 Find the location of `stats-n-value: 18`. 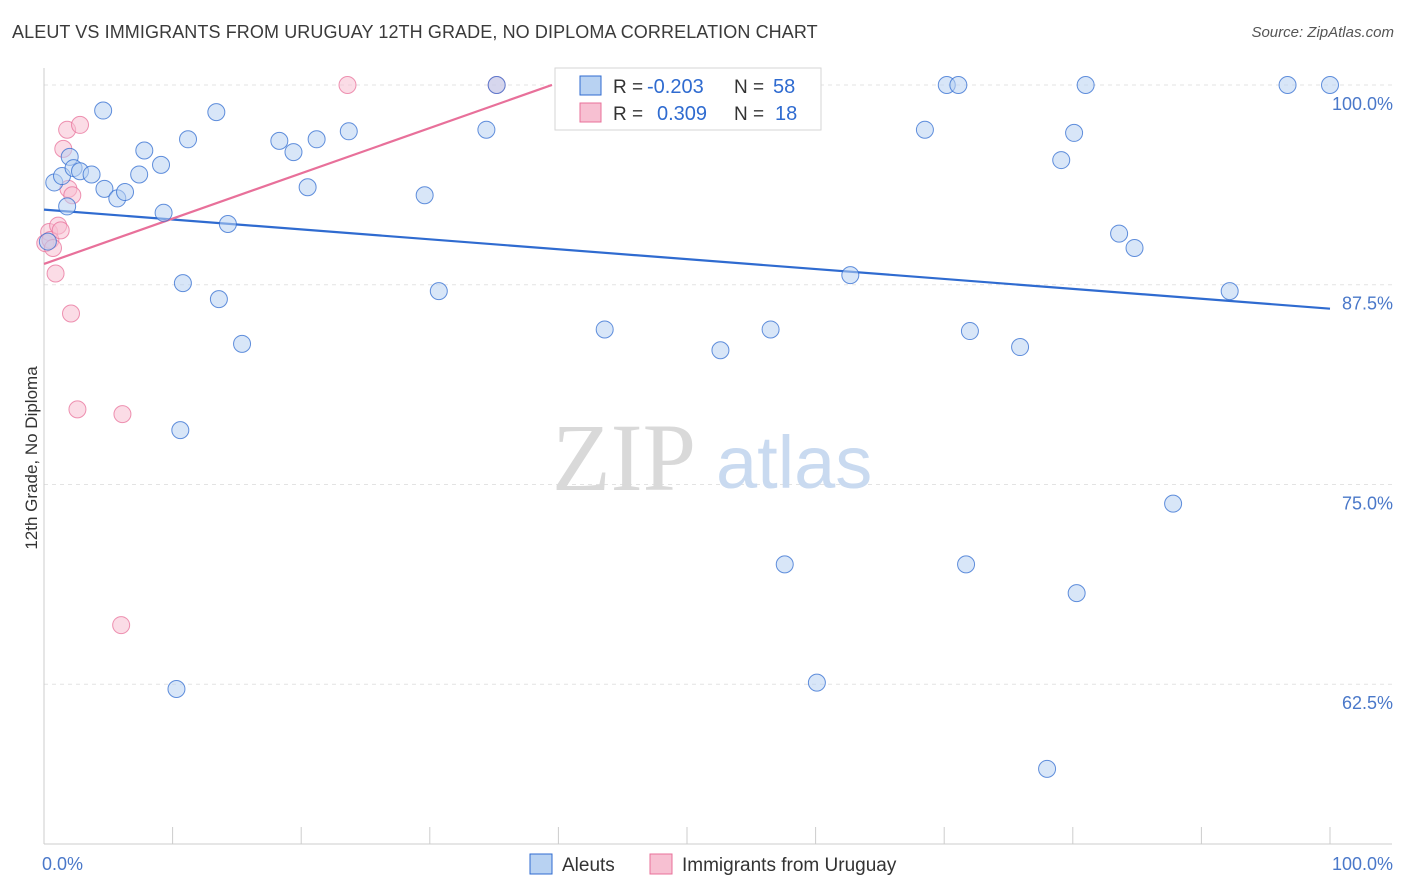

stats-n-value: 18 is located at coordinates (786, 114).